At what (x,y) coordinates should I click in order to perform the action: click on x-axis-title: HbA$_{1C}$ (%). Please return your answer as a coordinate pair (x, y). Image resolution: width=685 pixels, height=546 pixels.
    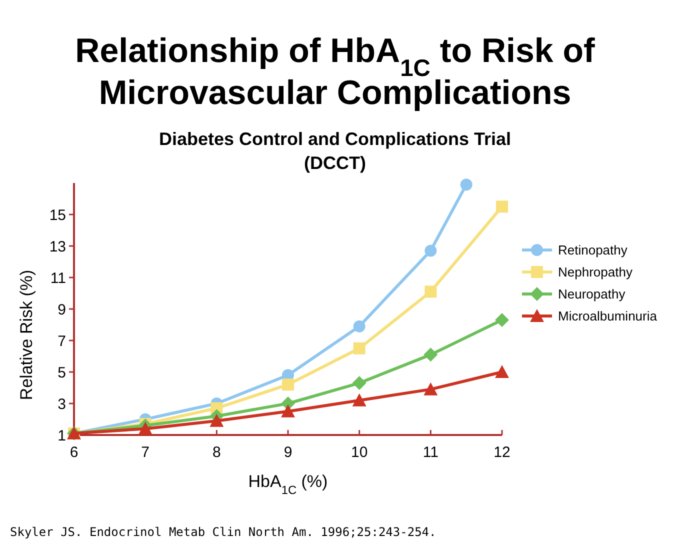
    Looking at the image, I should click on (288, 484).